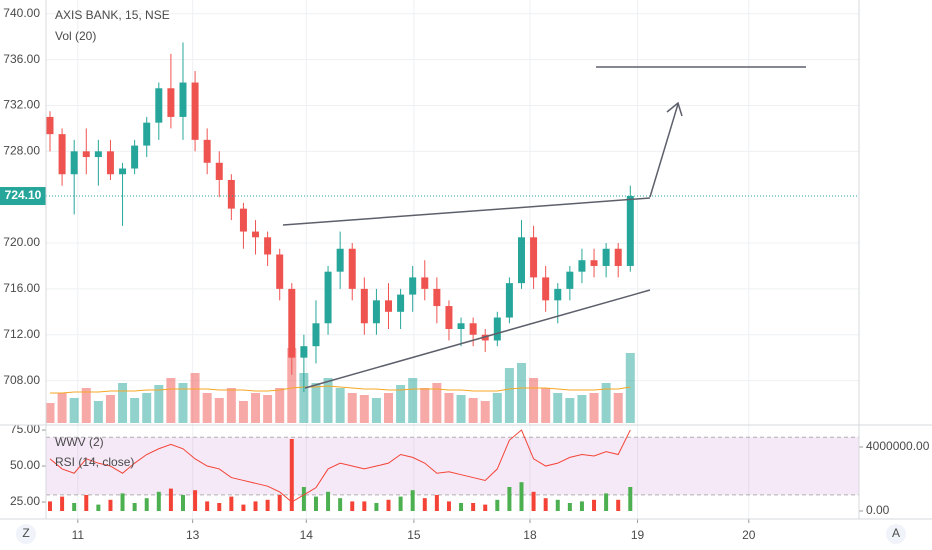 This screenshot has width=932, height=550. I want to click on zoom-button-label: Z, so click(25, 533).